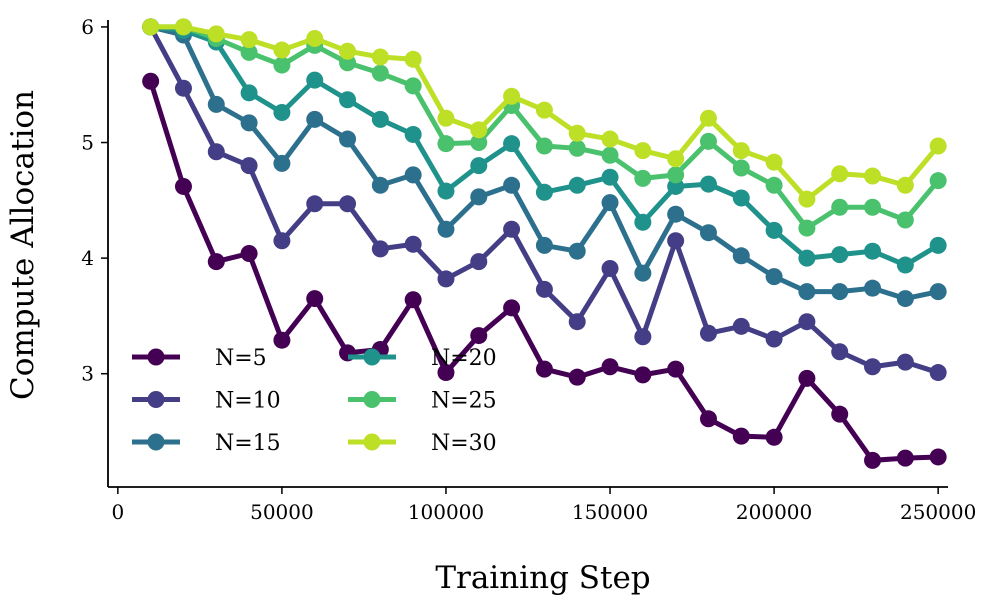 The image size is (995, 603). I want to click on x-axis-label: Training Step, so click(542, 578).